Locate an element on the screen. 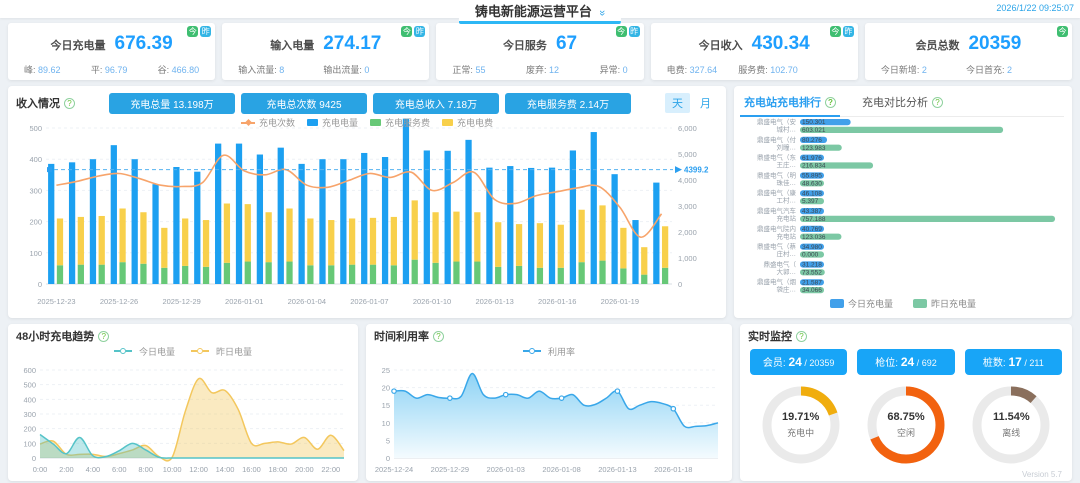 Image resolution: width=1080 pixels, height=483 pixels. kpi-value: 20359 is located at coordinates (995, 43).